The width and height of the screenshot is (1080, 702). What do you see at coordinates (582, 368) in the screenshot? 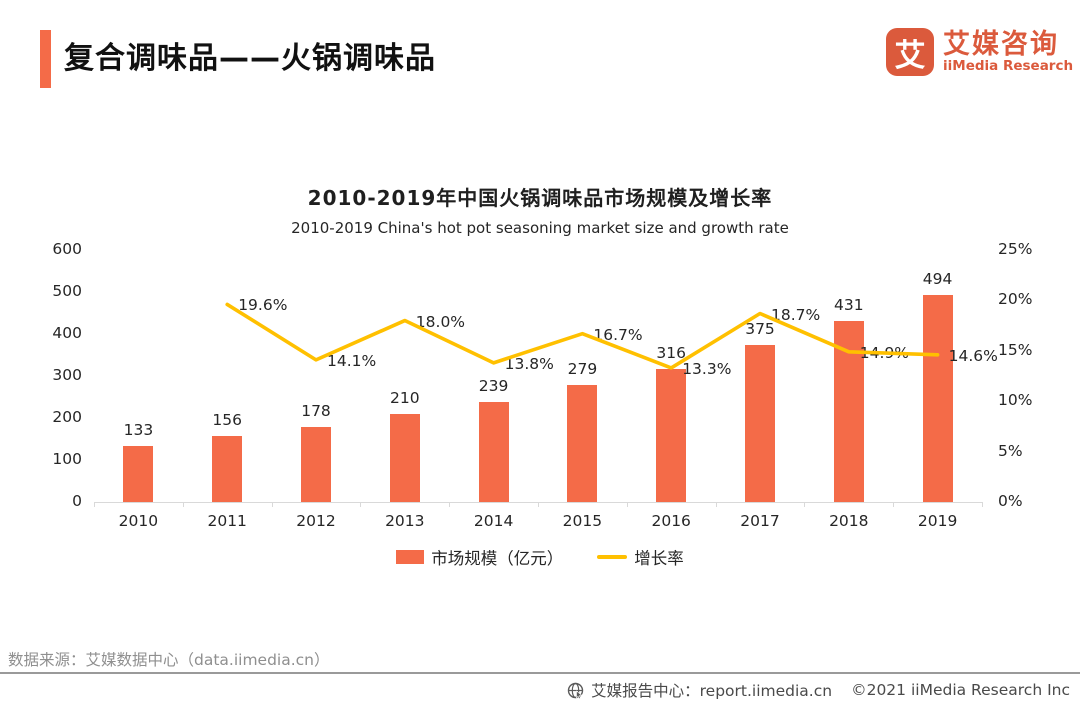
I see `bar-value-label: 279` at bounding box center [582, 368].